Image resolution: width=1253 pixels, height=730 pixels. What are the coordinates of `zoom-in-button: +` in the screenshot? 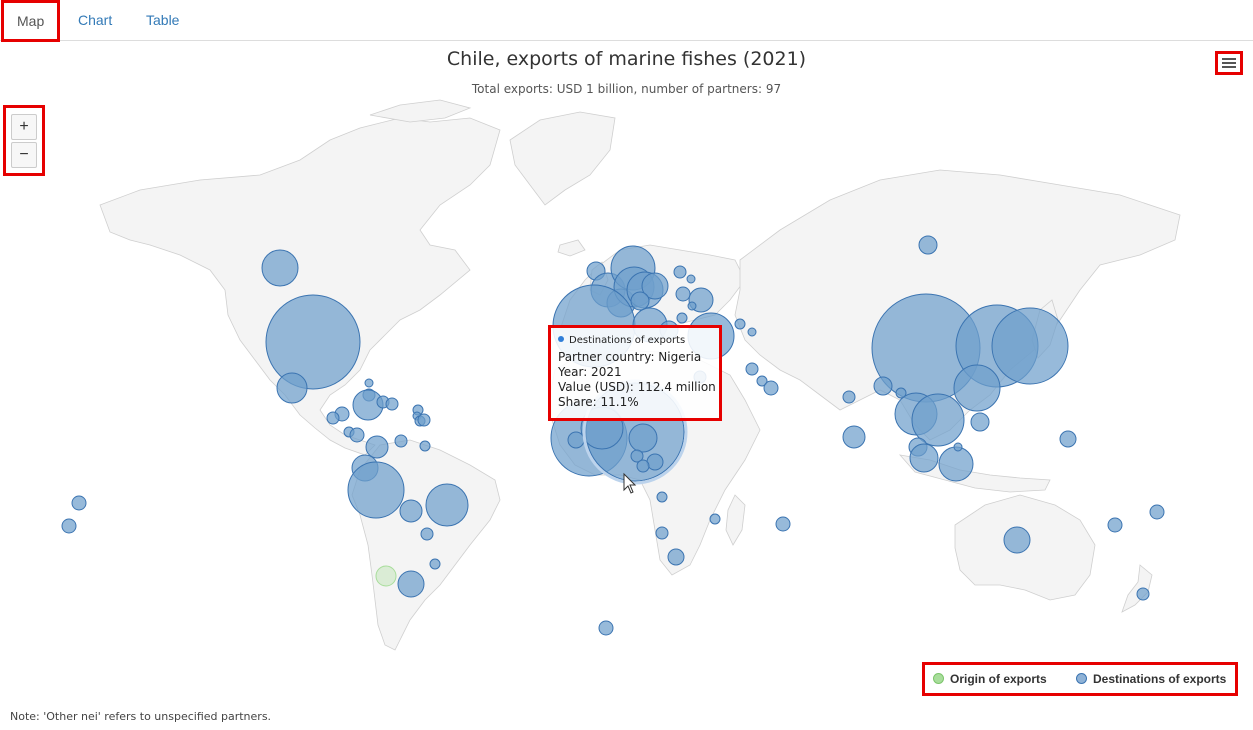 It's located at (24, 127).